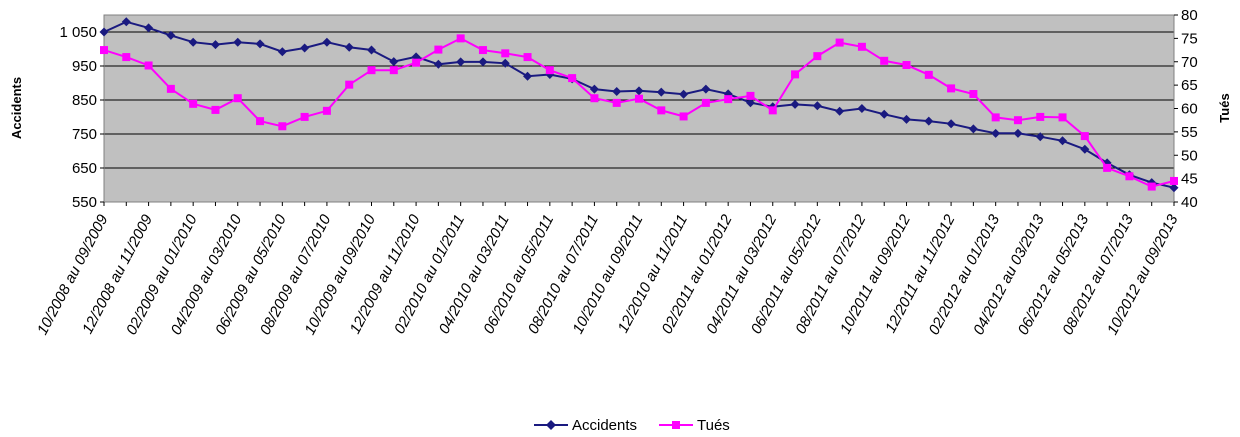 Image resolution: width=1240 pixels, height=437 pixels. What do you see at coordinates (713, 425) in the screenshot?
I see `legend-tues-label: Tués` at bounding box center [713, 425].